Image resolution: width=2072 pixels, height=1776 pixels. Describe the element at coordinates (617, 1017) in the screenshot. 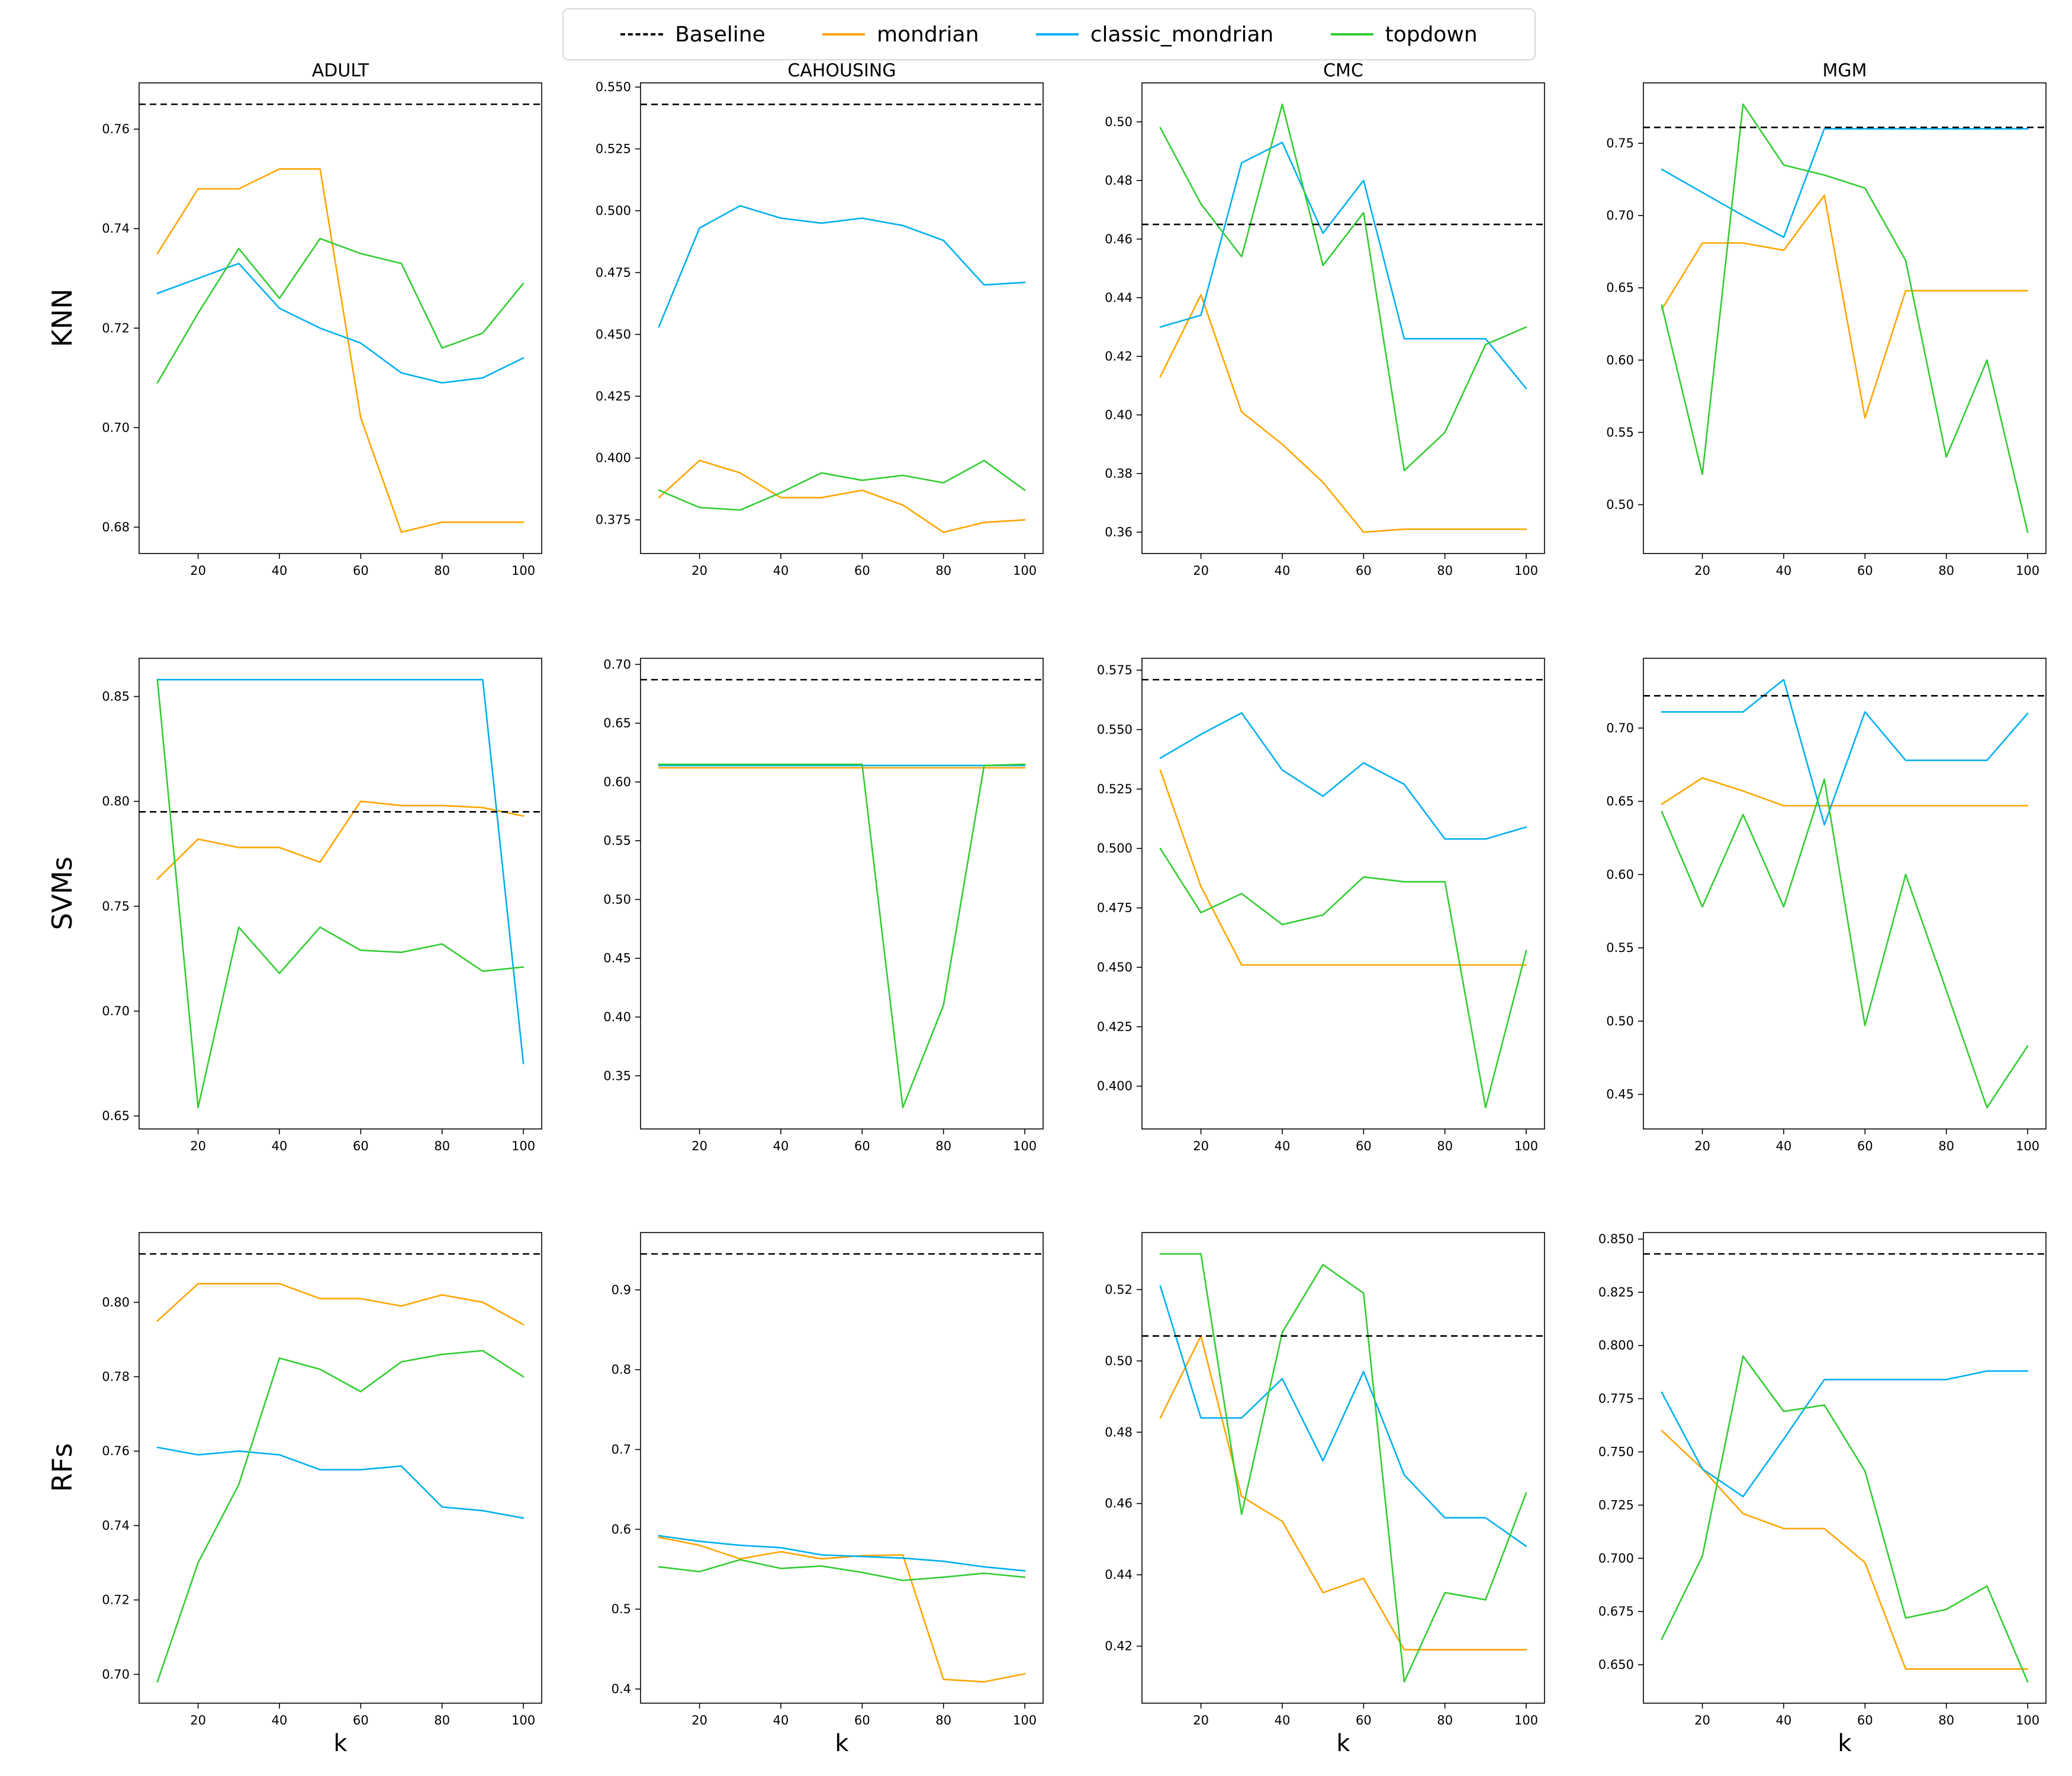

I see `y-tick-label: 0.40` at that location.